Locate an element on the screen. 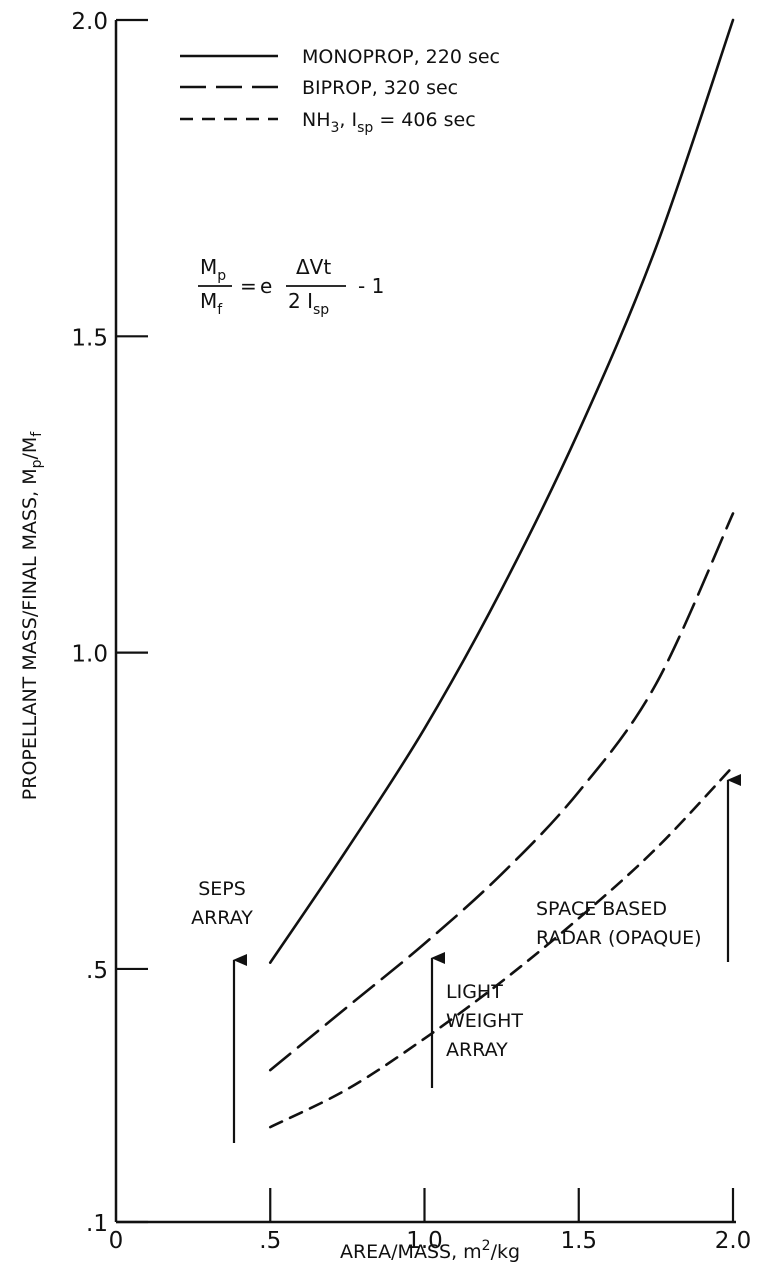 Image resolution: width=763 pixels, height=1270 pixels. x-tick-label: 1.5 is located at coordinates (578, 1241).